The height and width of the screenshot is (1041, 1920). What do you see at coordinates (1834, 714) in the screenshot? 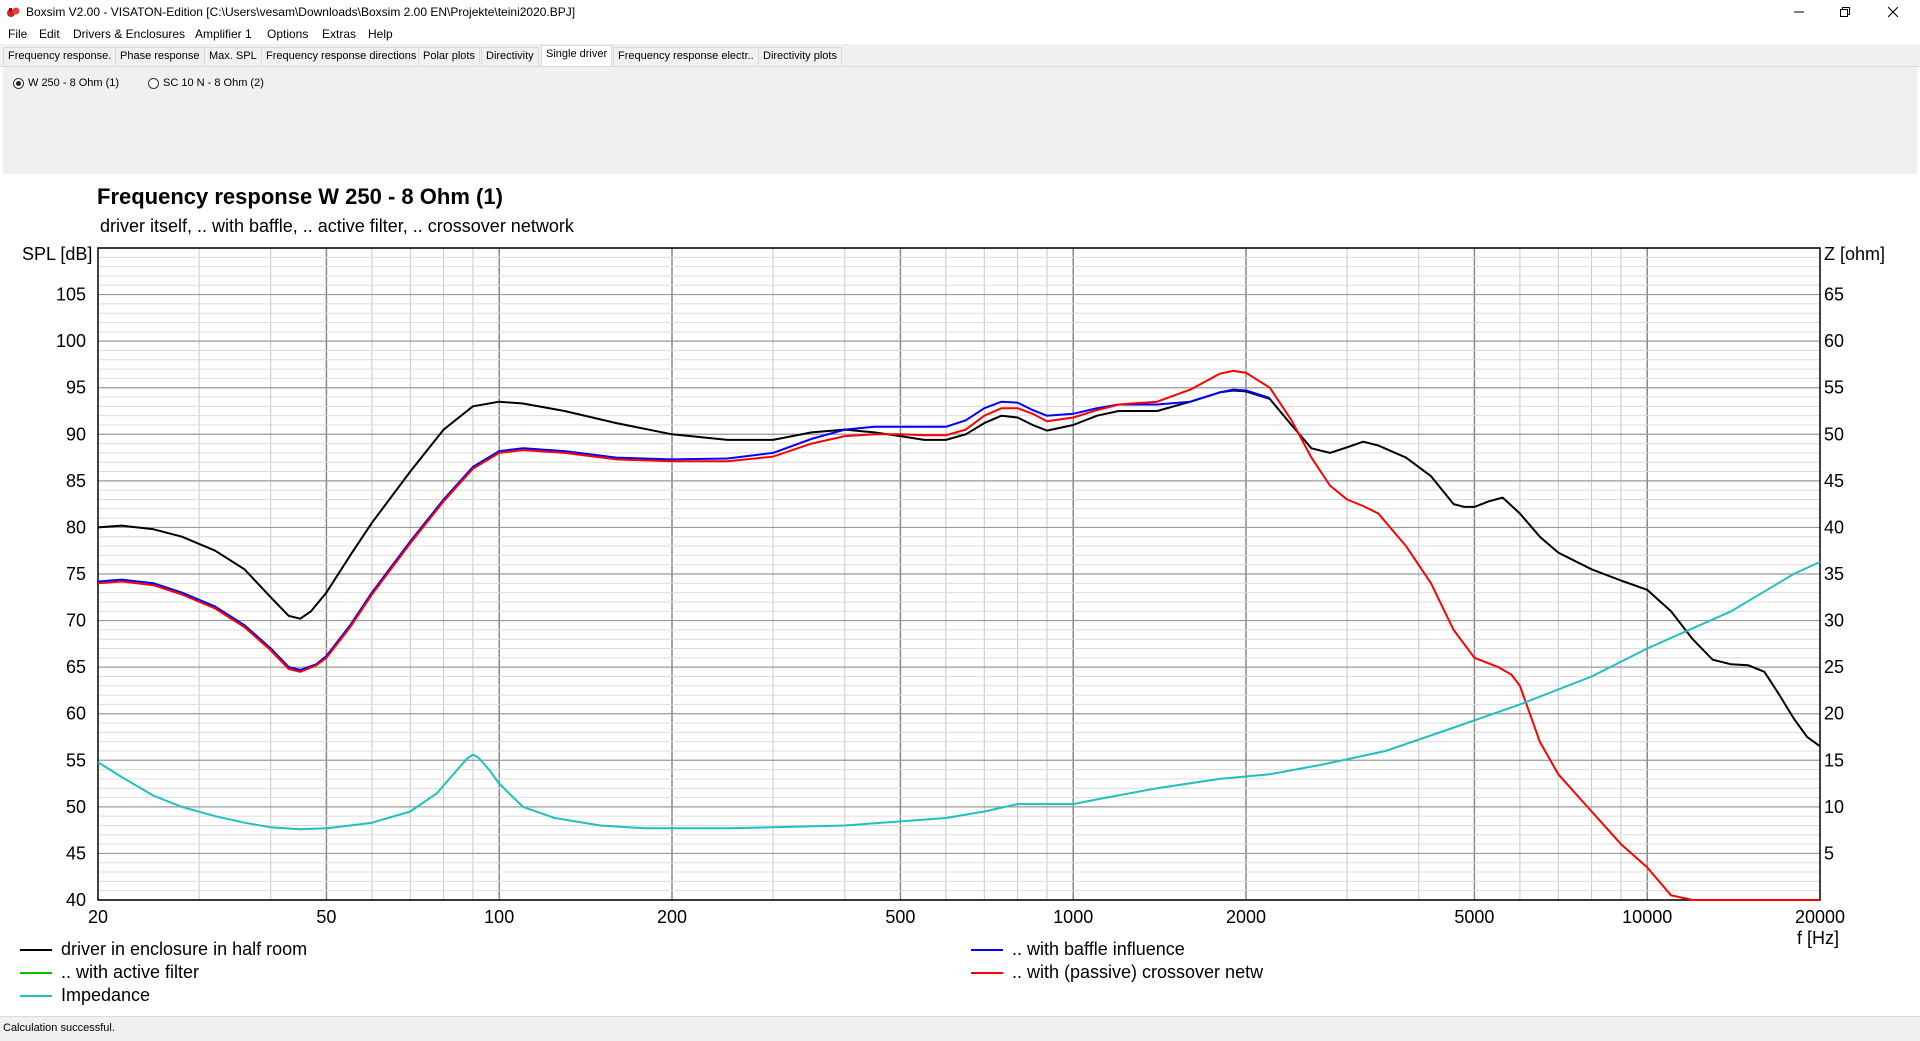
I see `y2-tick-label: 20` at bounding box center [1834, 714].